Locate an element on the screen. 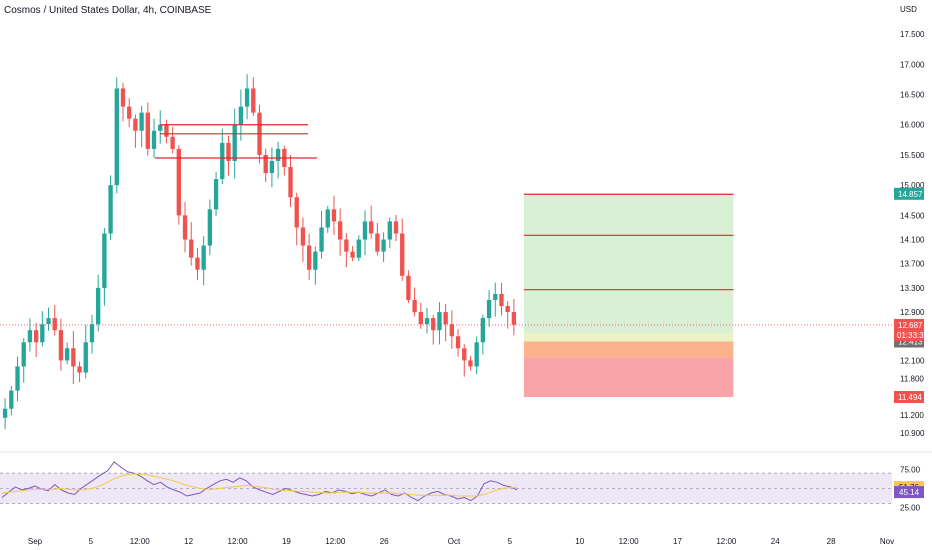 The height and width of the screenshot is (550, 932). rsi-line is located at coordinates (259, 481).